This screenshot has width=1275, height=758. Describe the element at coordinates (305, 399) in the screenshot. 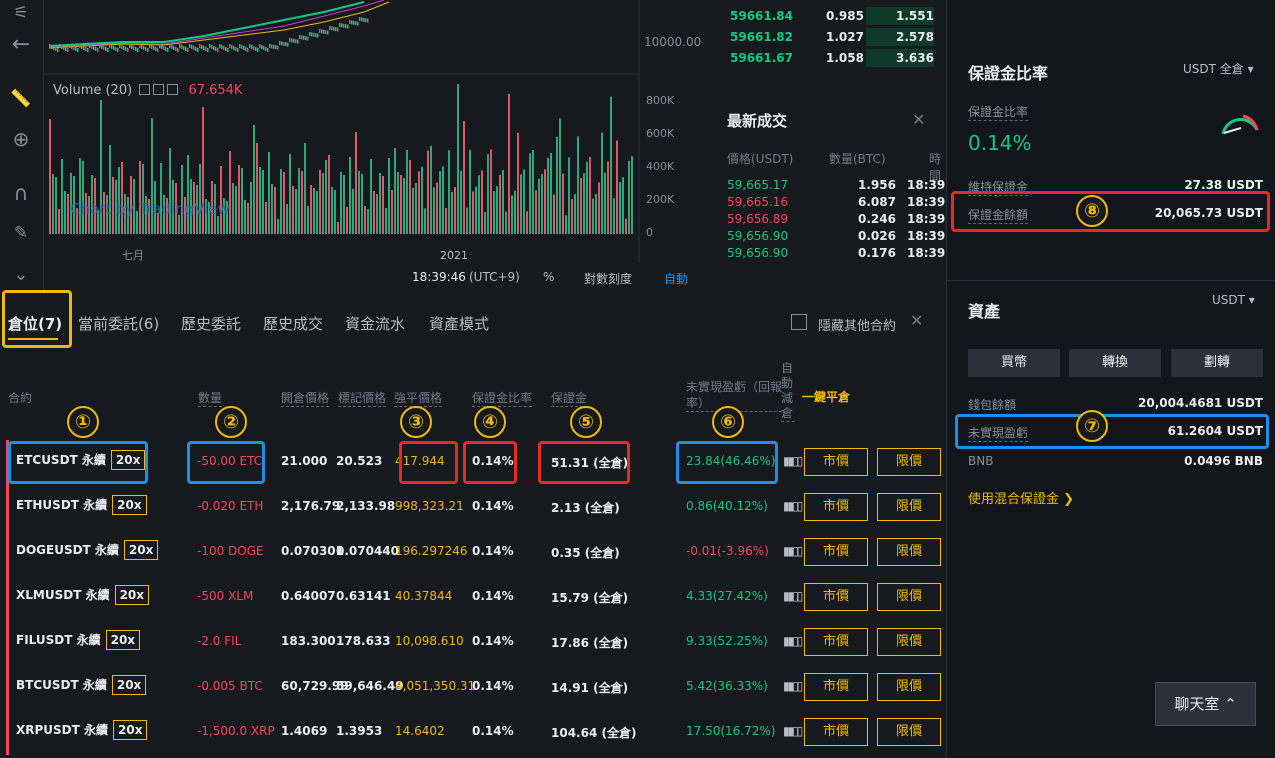

I see `col-entry-price: 開倉價格` at that location.